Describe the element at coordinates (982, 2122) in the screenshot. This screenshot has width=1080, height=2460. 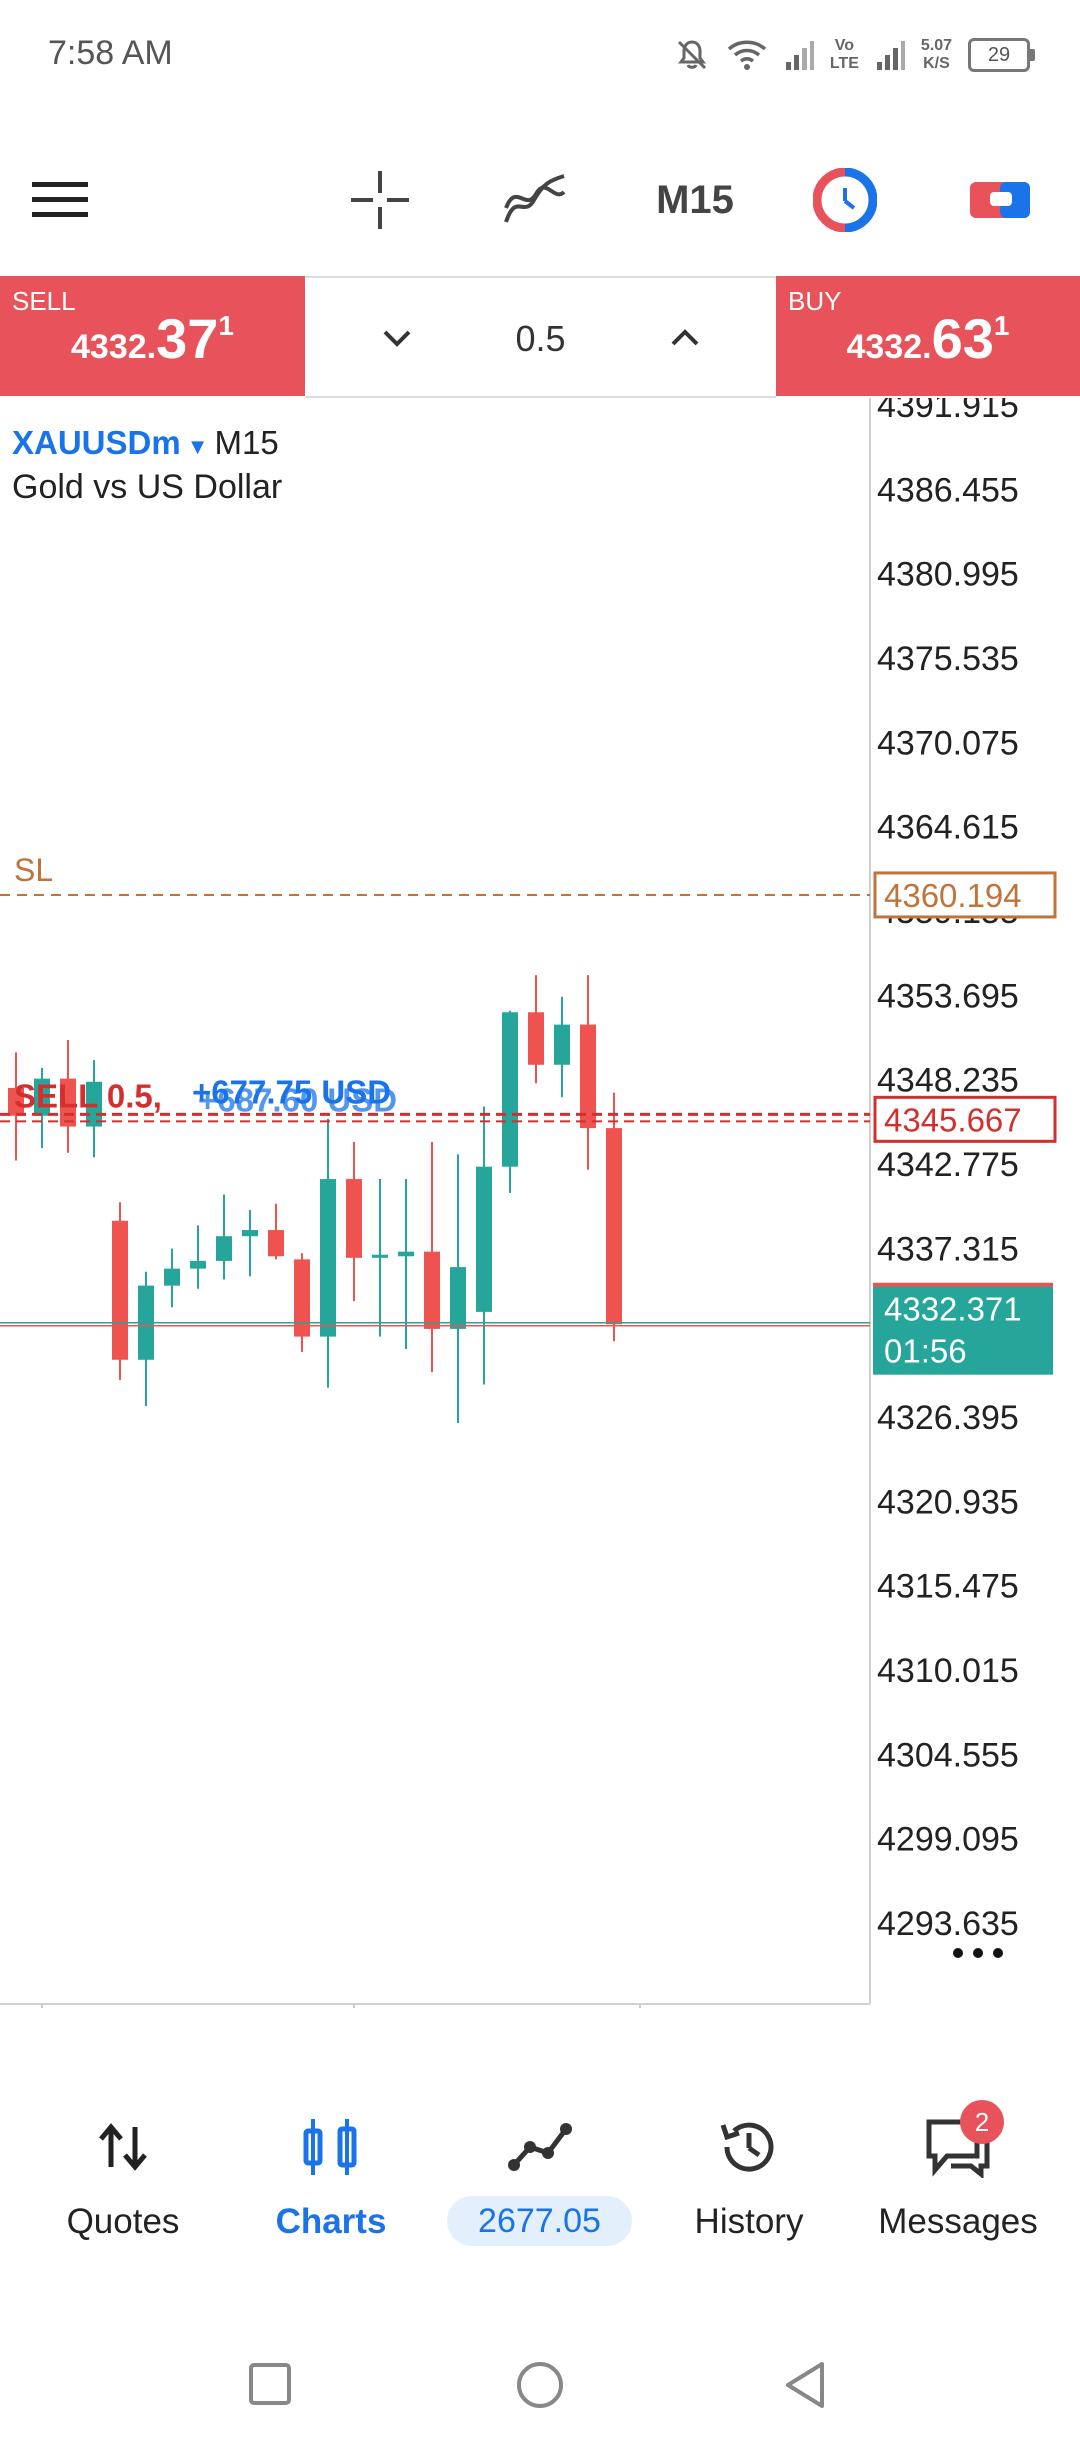
I see `messages-badge: 2` at that location.